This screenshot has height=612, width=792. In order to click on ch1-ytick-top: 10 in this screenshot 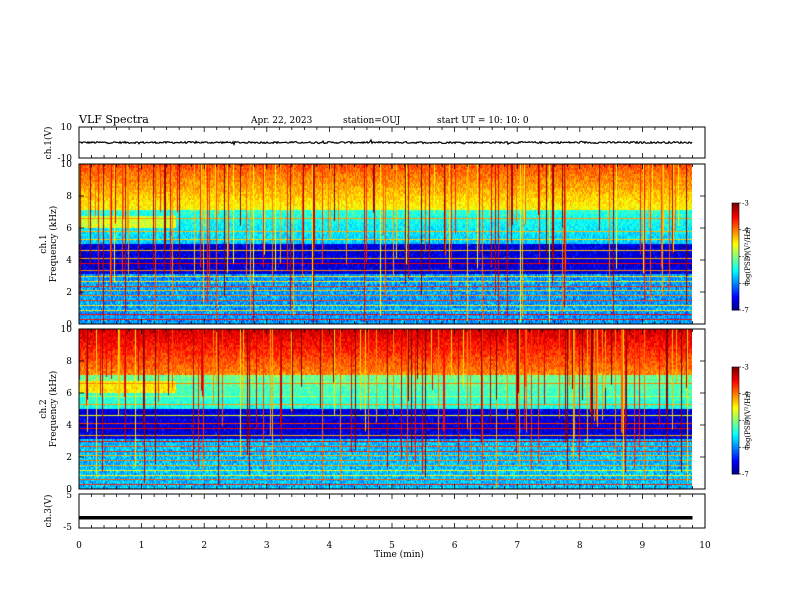, I will do `click(67, 128)`.